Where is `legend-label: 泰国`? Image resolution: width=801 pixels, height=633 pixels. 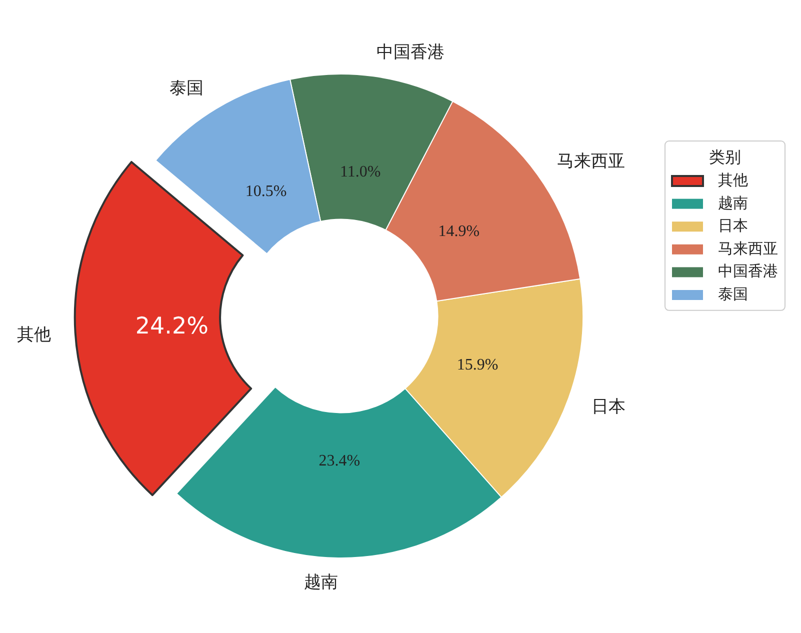
legend-label: 泰国 is located at coordinates (733, 295).